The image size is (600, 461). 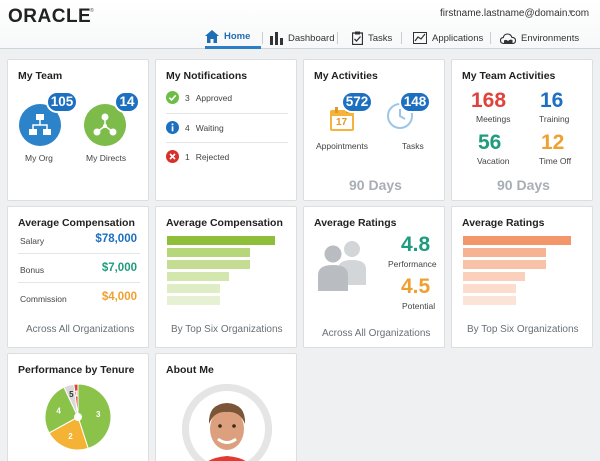 What do you see at coordinates (39, 158) in the screenshot?
I see `my-org-label: My Org` at bounding box center [39, 158].